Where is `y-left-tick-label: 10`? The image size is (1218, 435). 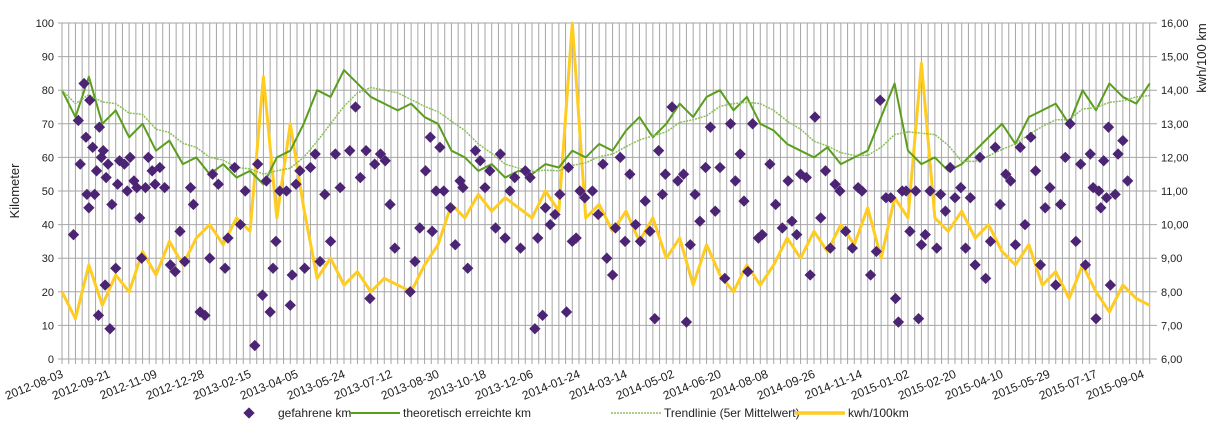
y-left-tick-label: 10 is located at coordinates (48, 326).